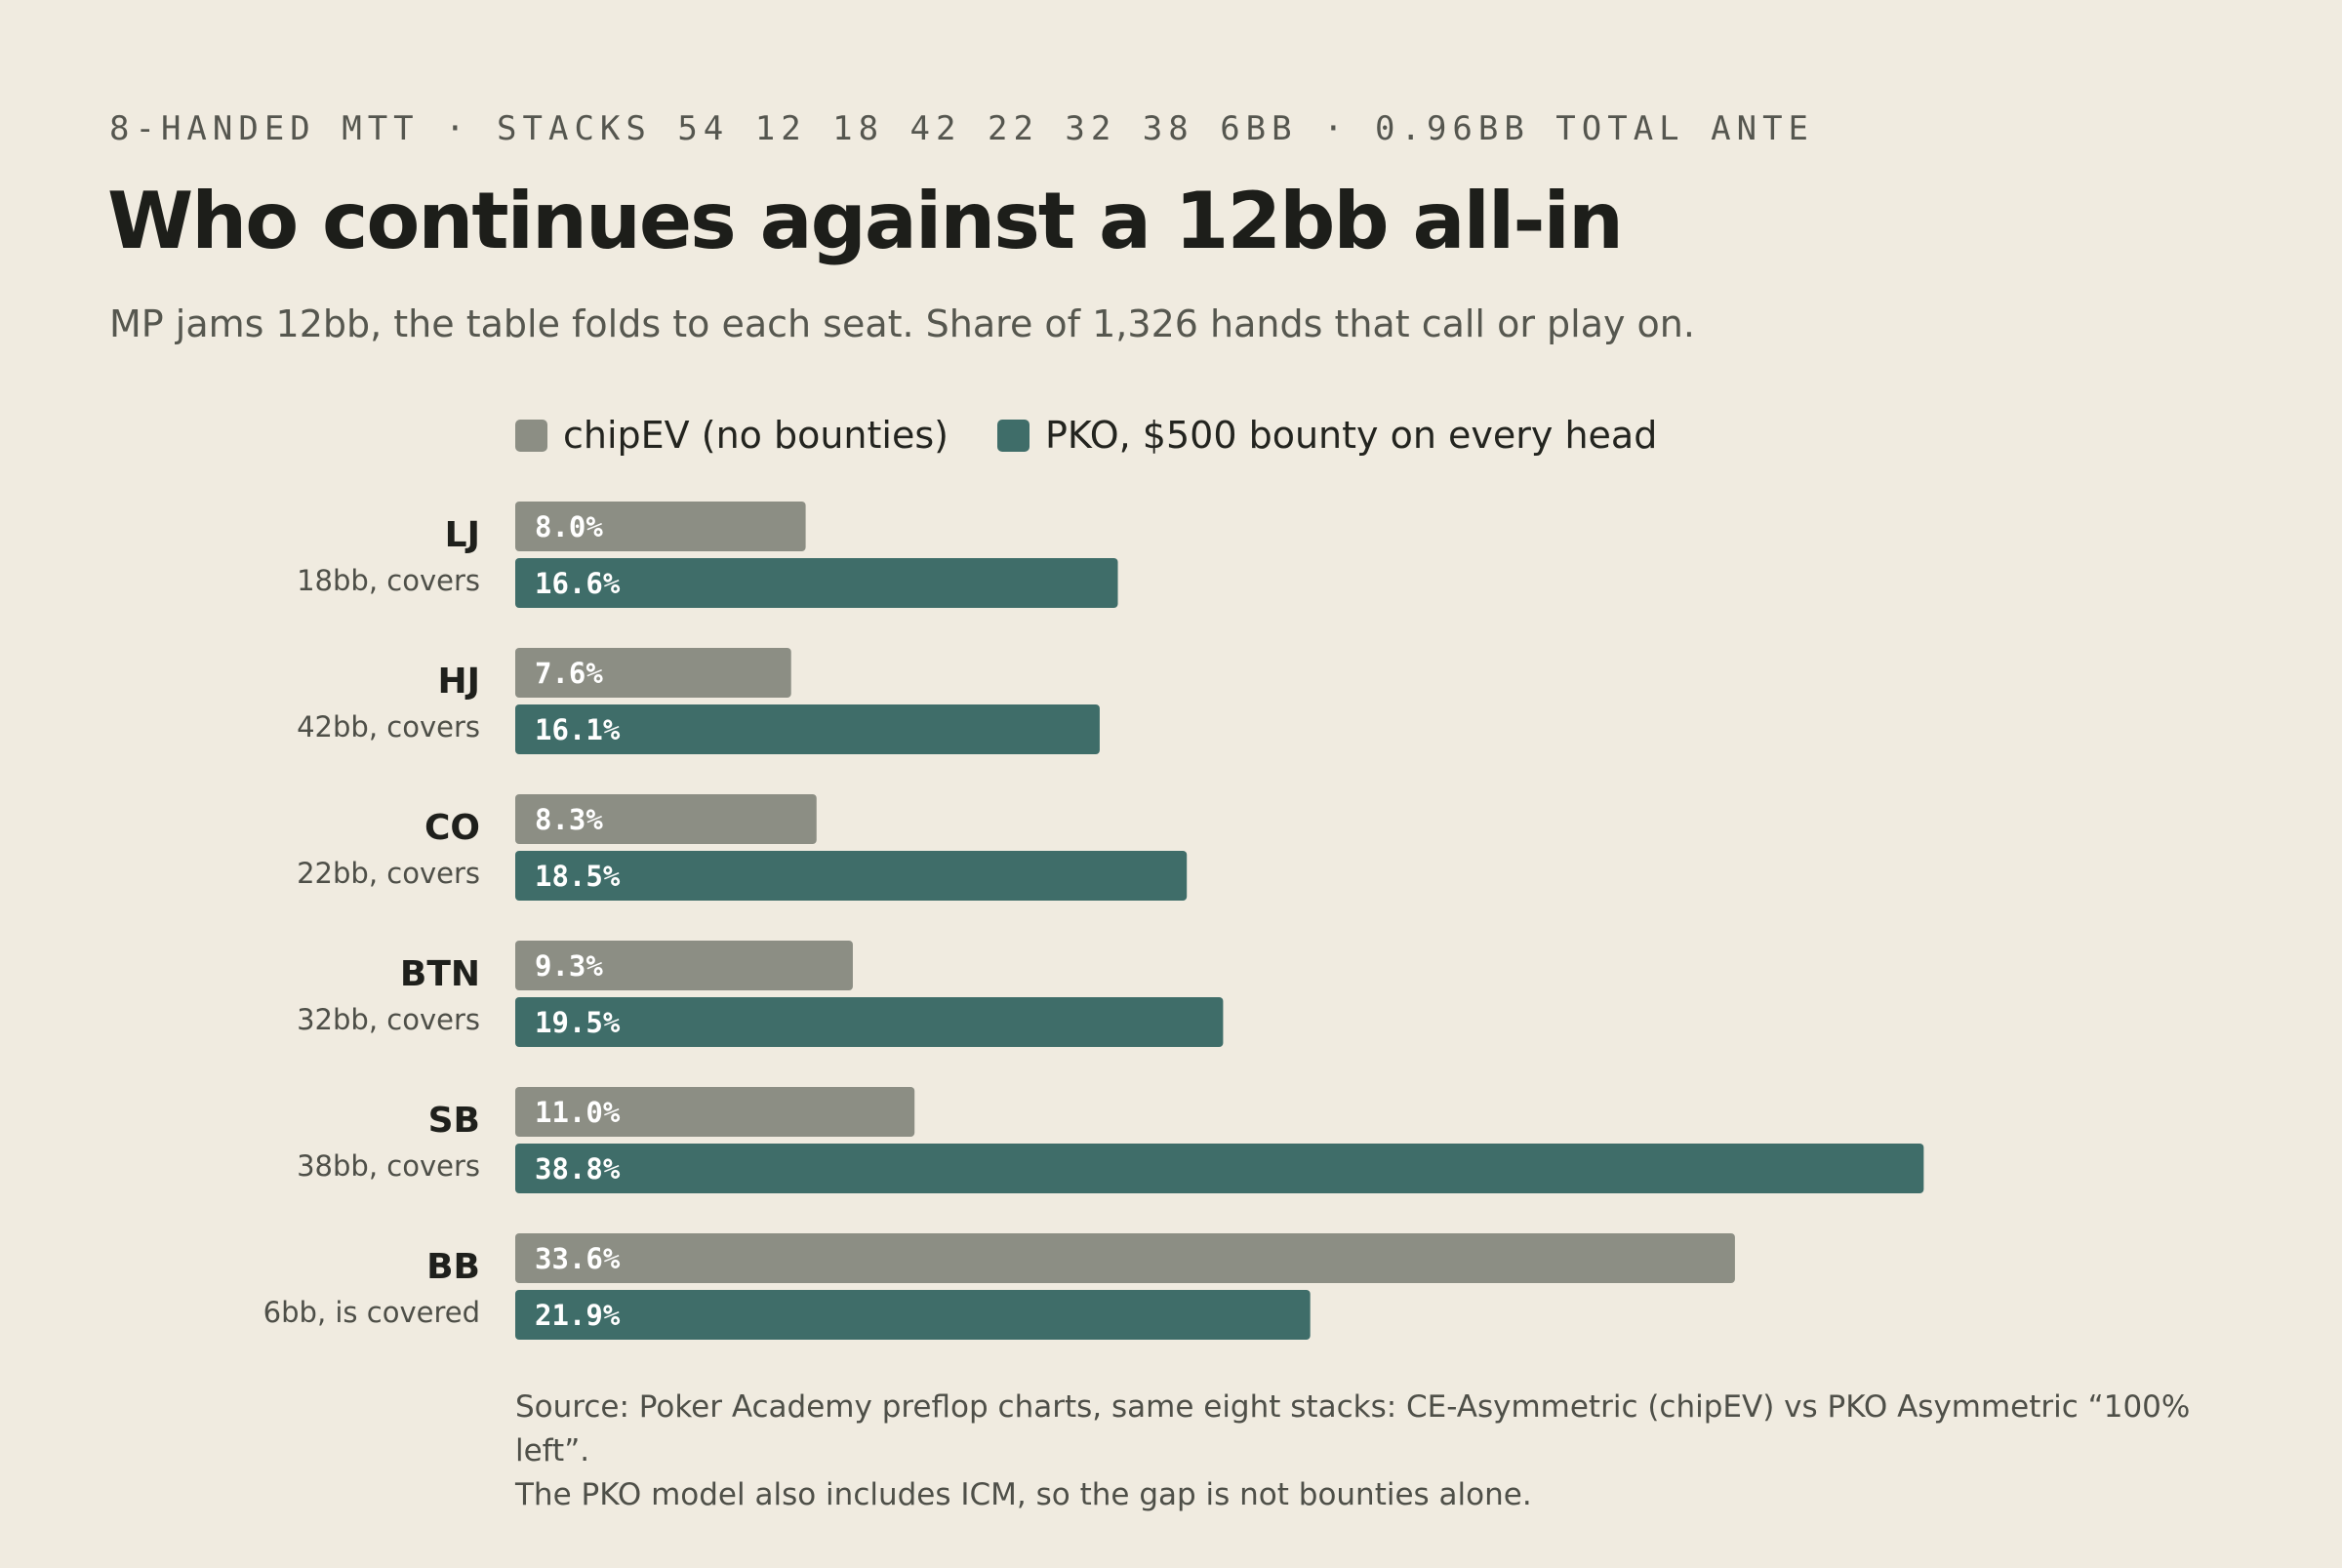 The image size is (2342, 1568). Describe the element at coordinates (869, 1022) in the screenshot. I see `bar-pko-btn` at that location.